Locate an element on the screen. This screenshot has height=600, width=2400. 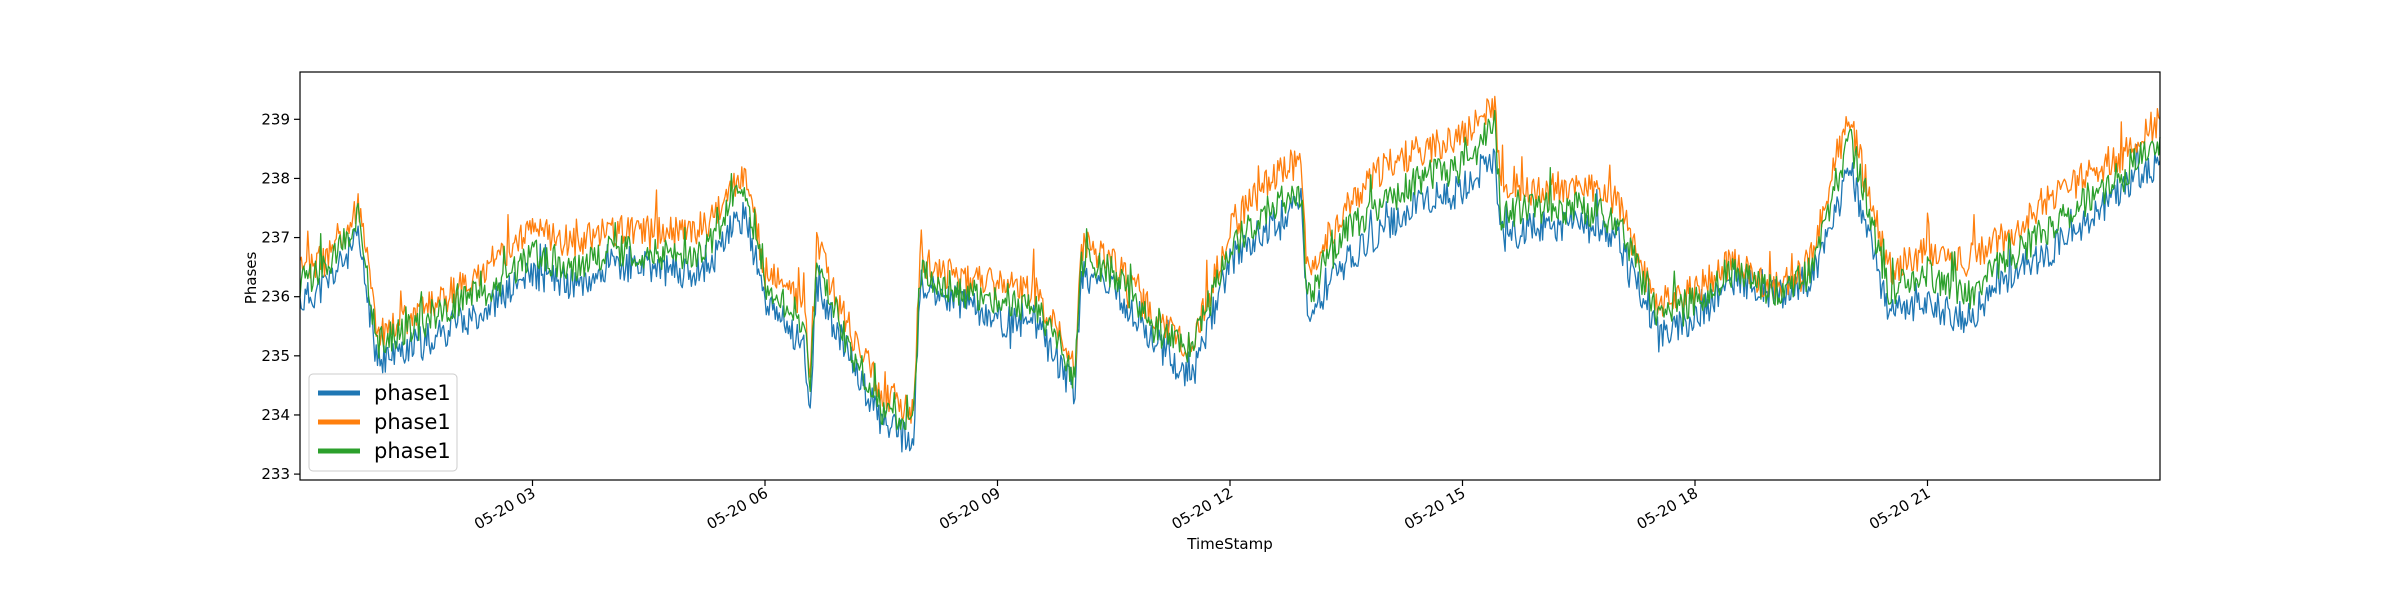
x-tick-label: 05-20 15 is located at coordinates (1434, 508).